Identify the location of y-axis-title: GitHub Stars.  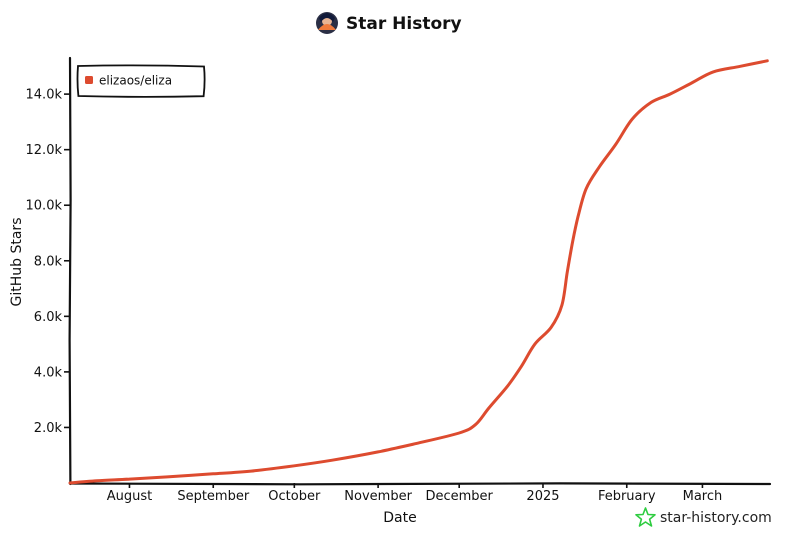
(17, 262).